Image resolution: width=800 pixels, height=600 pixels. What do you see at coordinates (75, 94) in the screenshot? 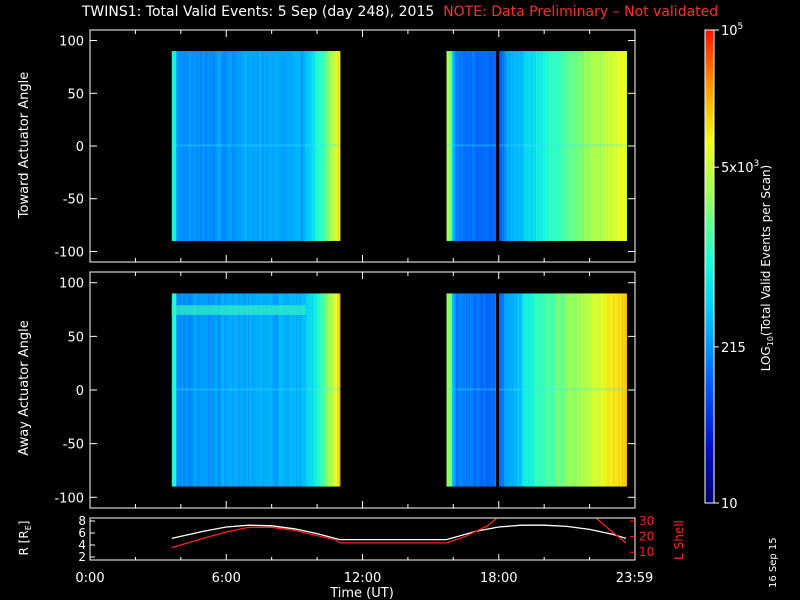
I see `ytick-label: 50` at bounding box center [75, 94].